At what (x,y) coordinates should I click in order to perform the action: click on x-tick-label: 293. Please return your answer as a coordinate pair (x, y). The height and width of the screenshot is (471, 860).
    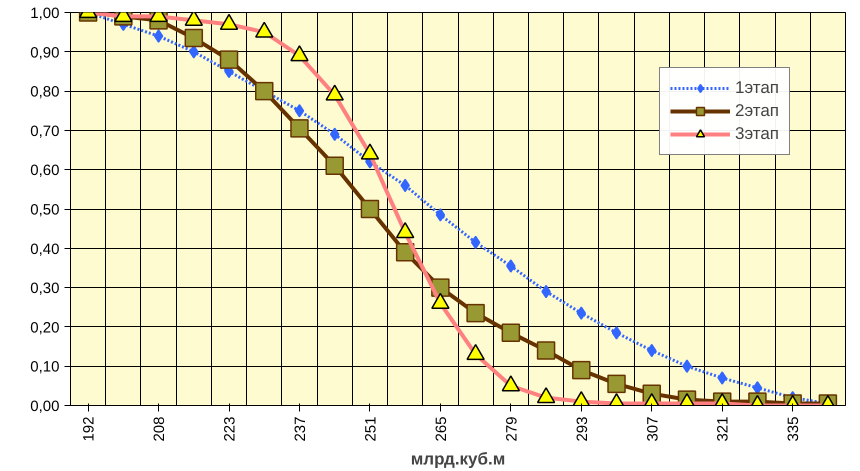
    Looking at the image, I should click on (582, 429).